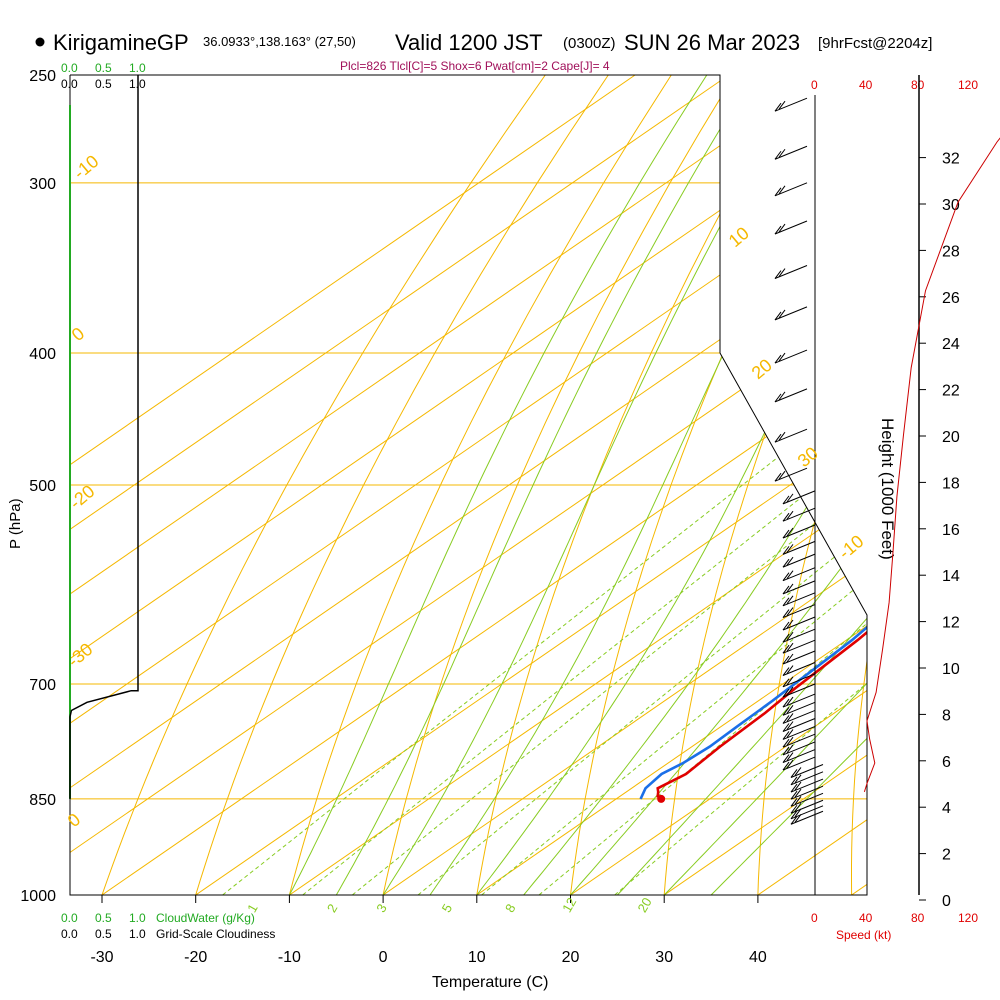 This screenshot has height=1000, width=1000. I want to click on isotherm-label: 10, so click(739, 237).